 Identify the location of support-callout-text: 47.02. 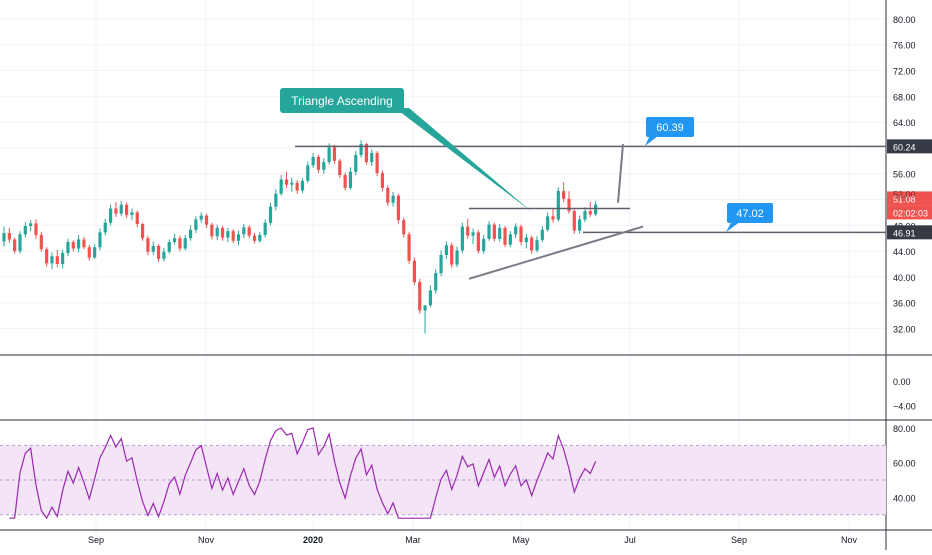
(750, 214).